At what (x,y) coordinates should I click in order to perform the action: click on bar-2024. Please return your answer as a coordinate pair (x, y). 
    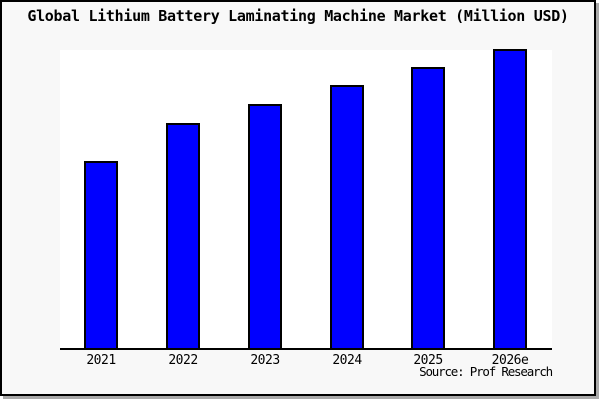
    Looking at the image, I should click on (347, 216).